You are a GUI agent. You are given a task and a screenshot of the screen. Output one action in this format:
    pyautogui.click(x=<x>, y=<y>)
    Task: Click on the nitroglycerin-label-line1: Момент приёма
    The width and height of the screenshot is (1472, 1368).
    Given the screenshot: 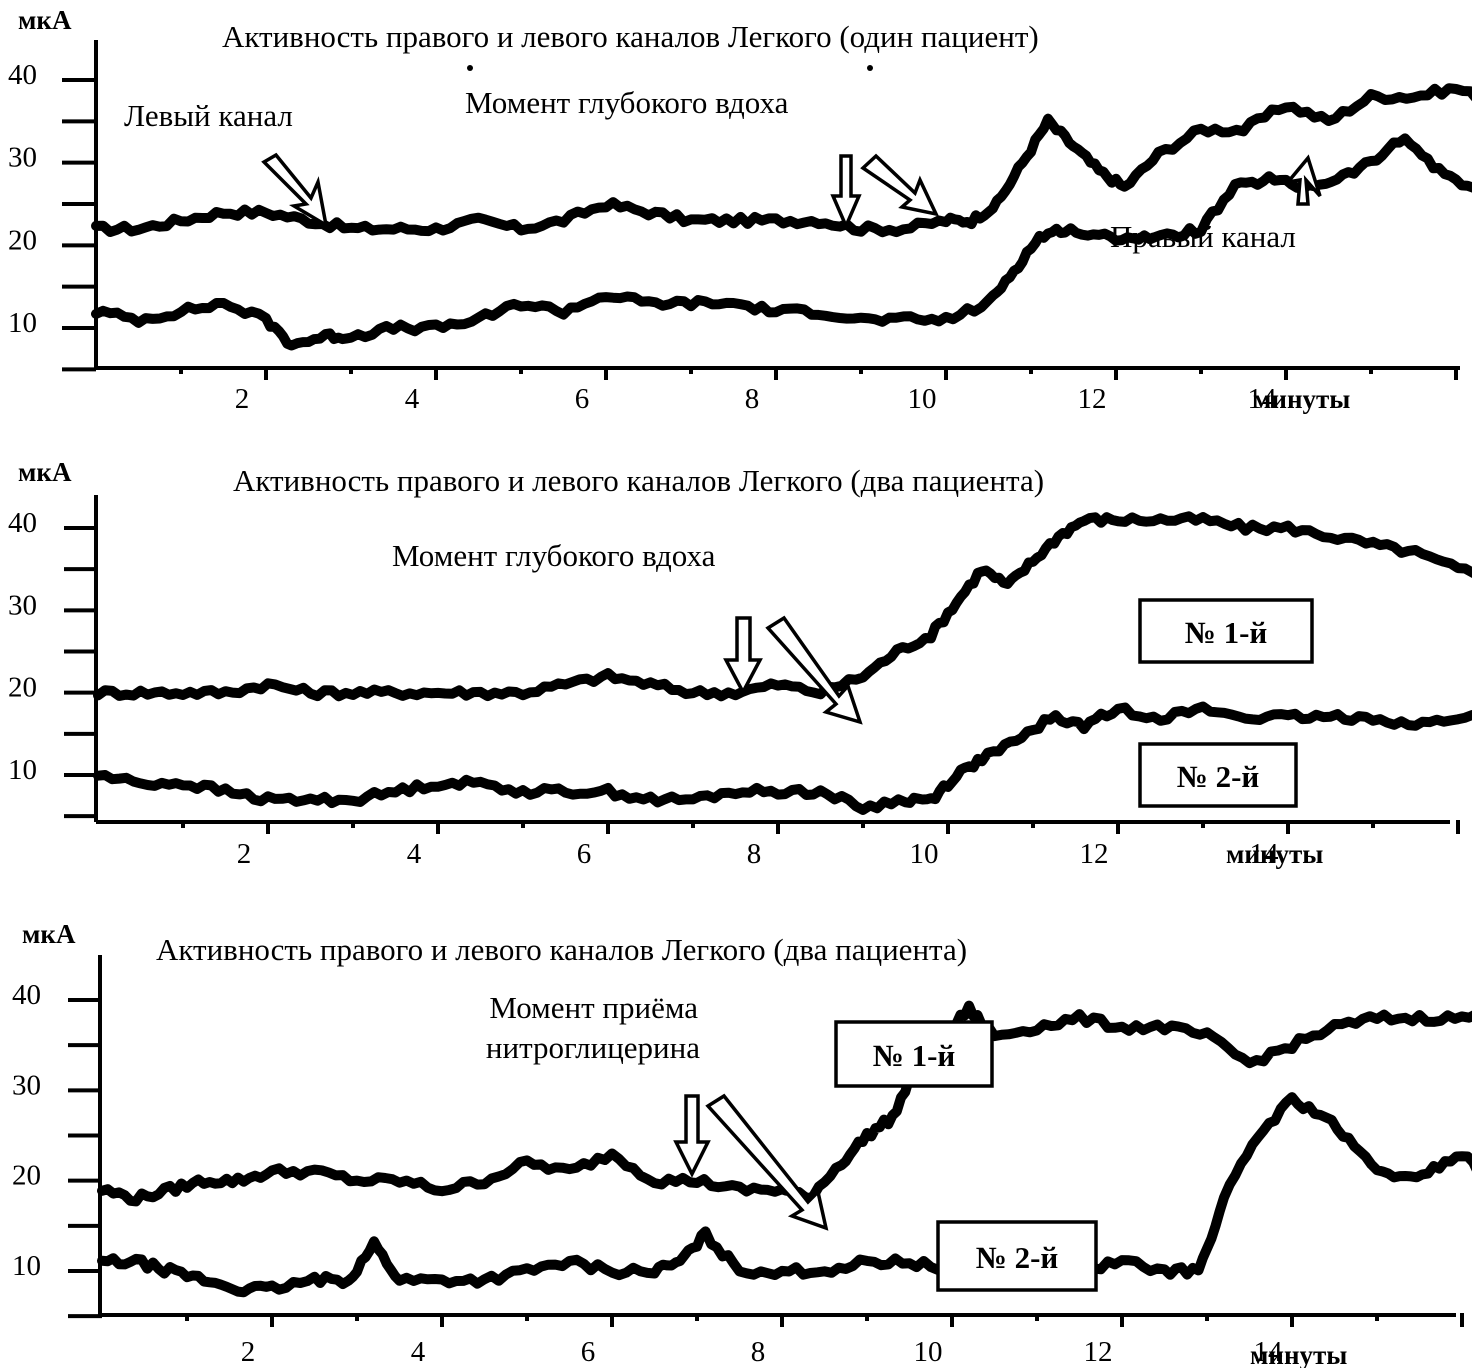 What is the action you would take?
    pyautogui.click(x=593, y=1007)
    